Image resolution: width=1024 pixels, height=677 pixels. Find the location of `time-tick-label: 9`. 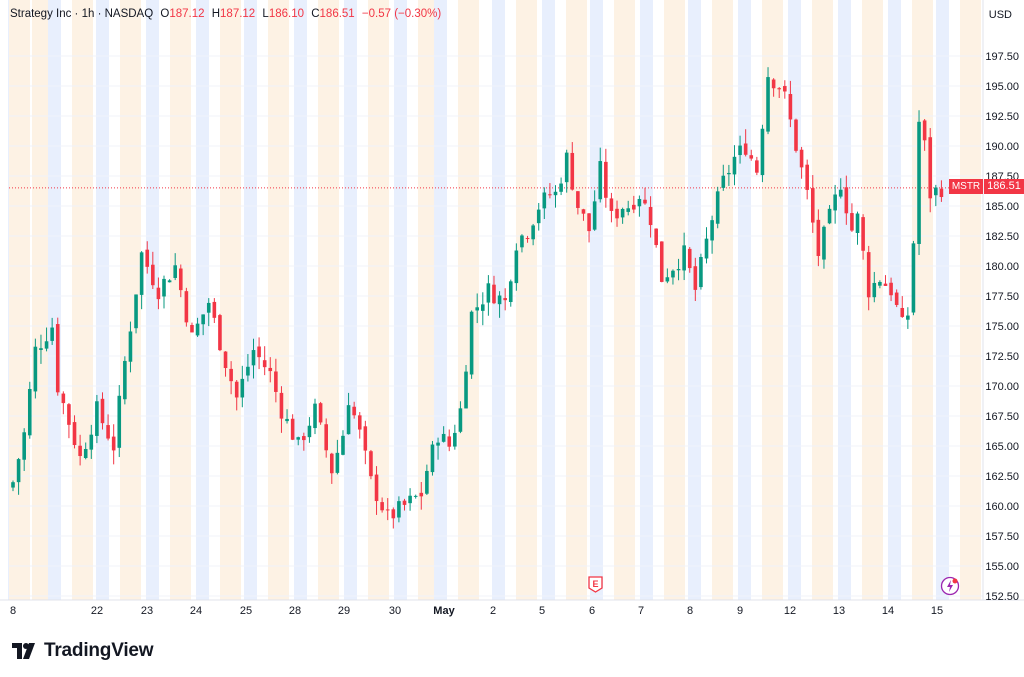

time-tick-label: 9 is located at coordinates (740, 611).